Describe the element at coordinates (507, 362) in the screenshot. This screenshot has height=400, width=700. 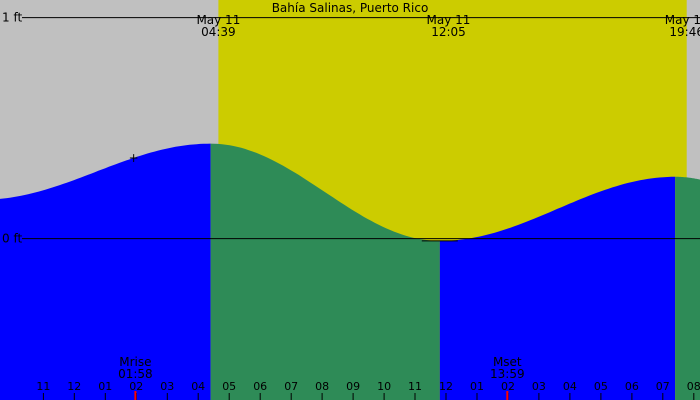
I see `moonset-label: Mset` at that location.